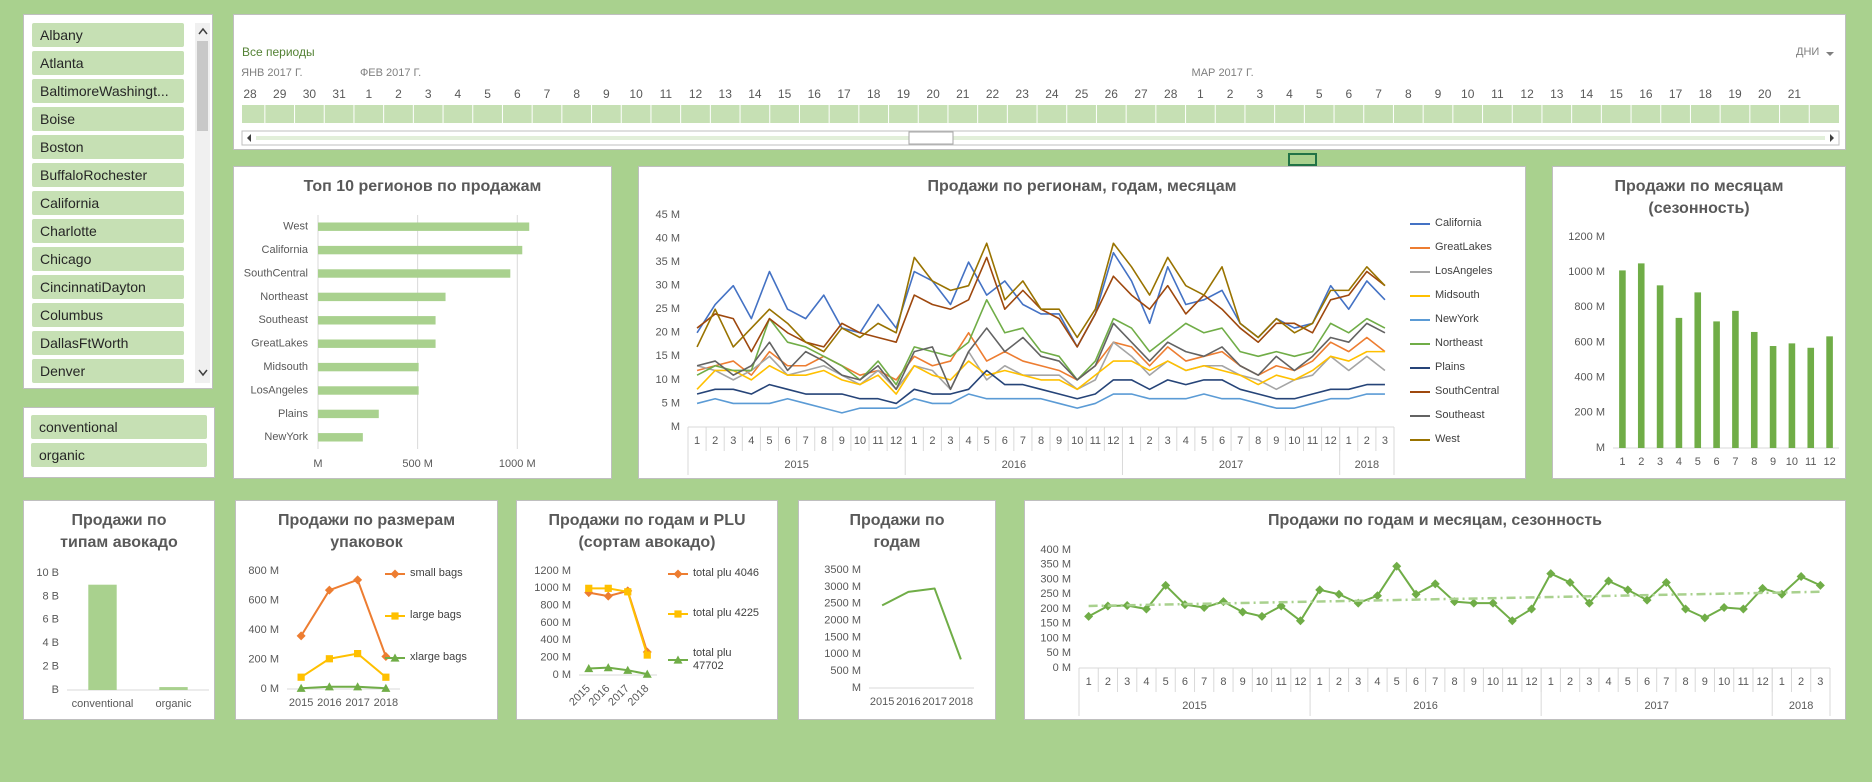 This screenshot has height=782, width=1872. I want to click on y-tick-label: 150 M, so click(1055, 624).